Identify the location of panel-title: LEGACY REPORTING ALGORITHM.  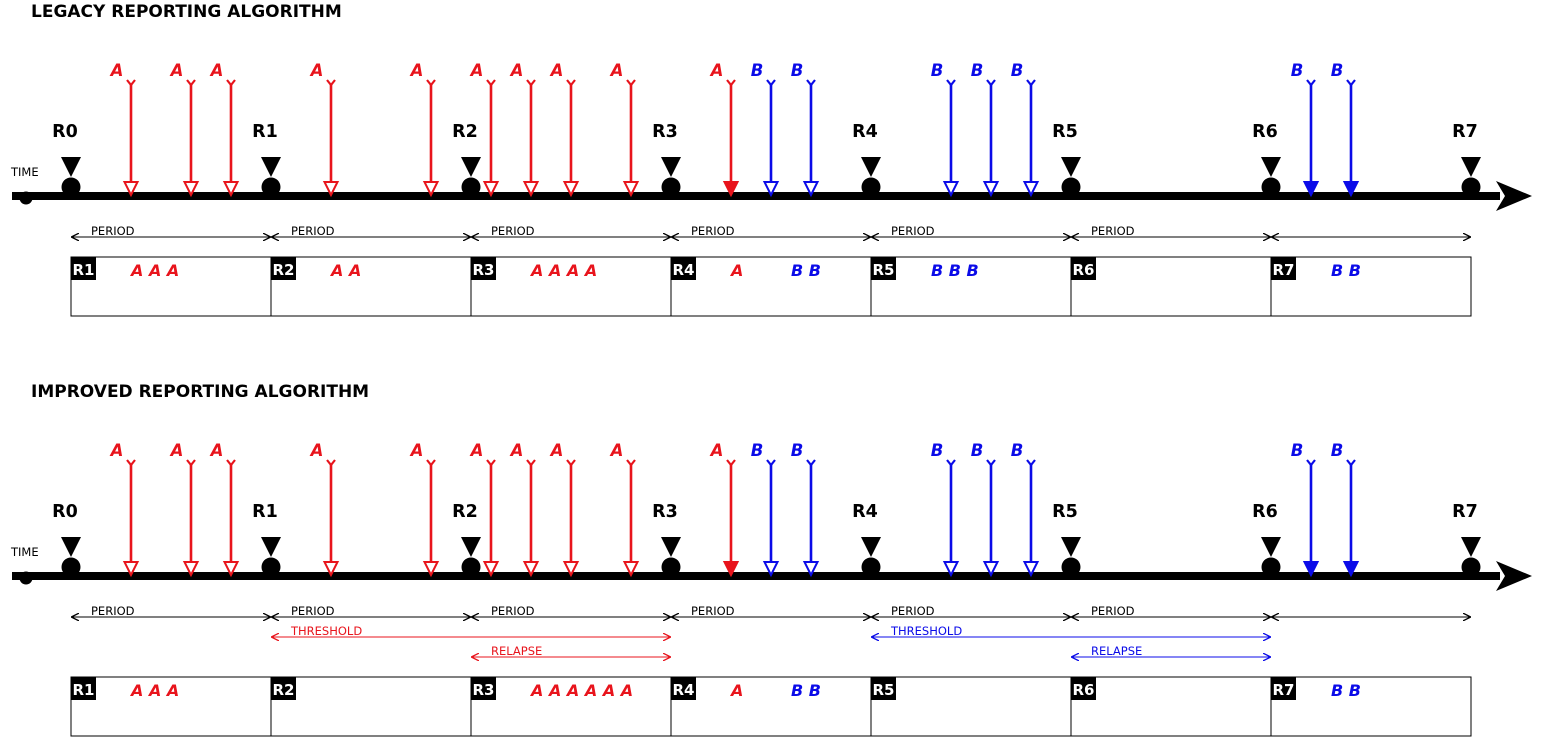
(186, 12).